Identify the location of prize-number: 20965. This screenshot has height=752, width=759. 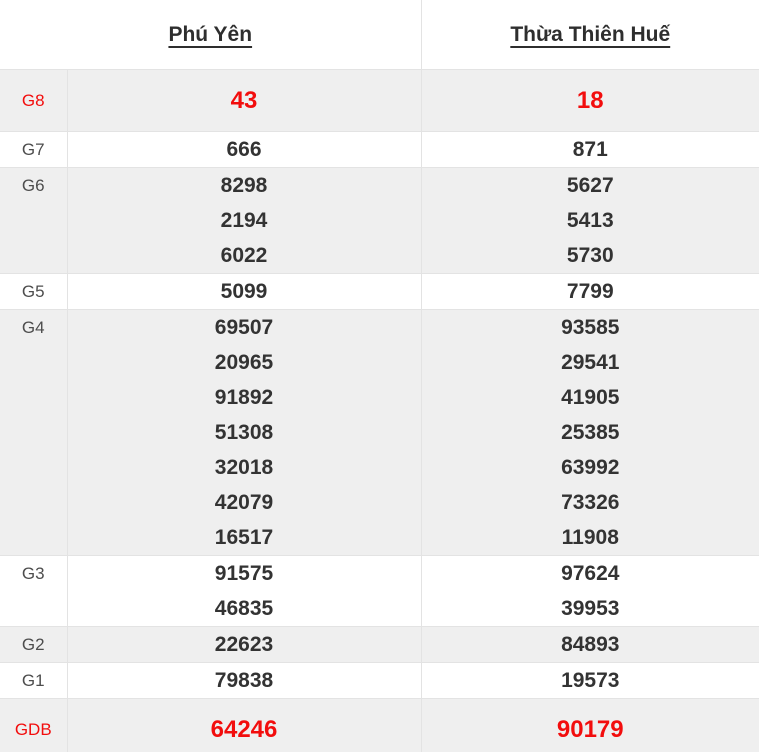
(244, 362).